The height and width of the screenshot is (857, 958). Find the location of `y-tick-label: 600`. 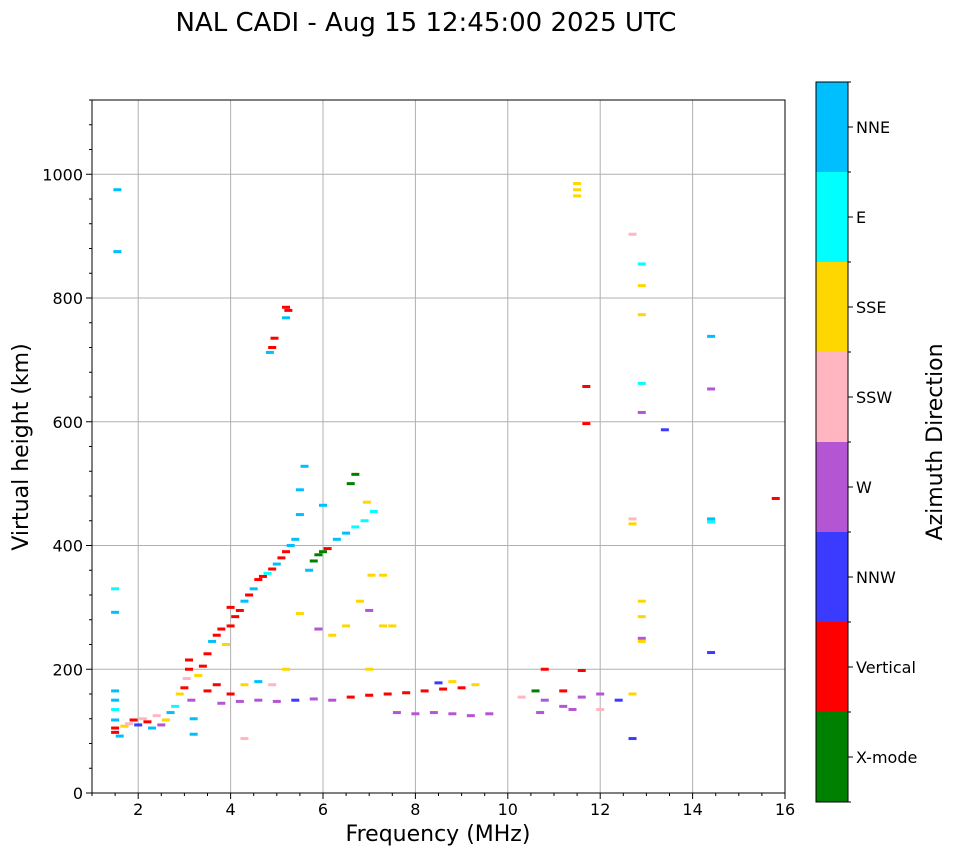

y-tick-label: 600 is located at coordinates (67, 422).